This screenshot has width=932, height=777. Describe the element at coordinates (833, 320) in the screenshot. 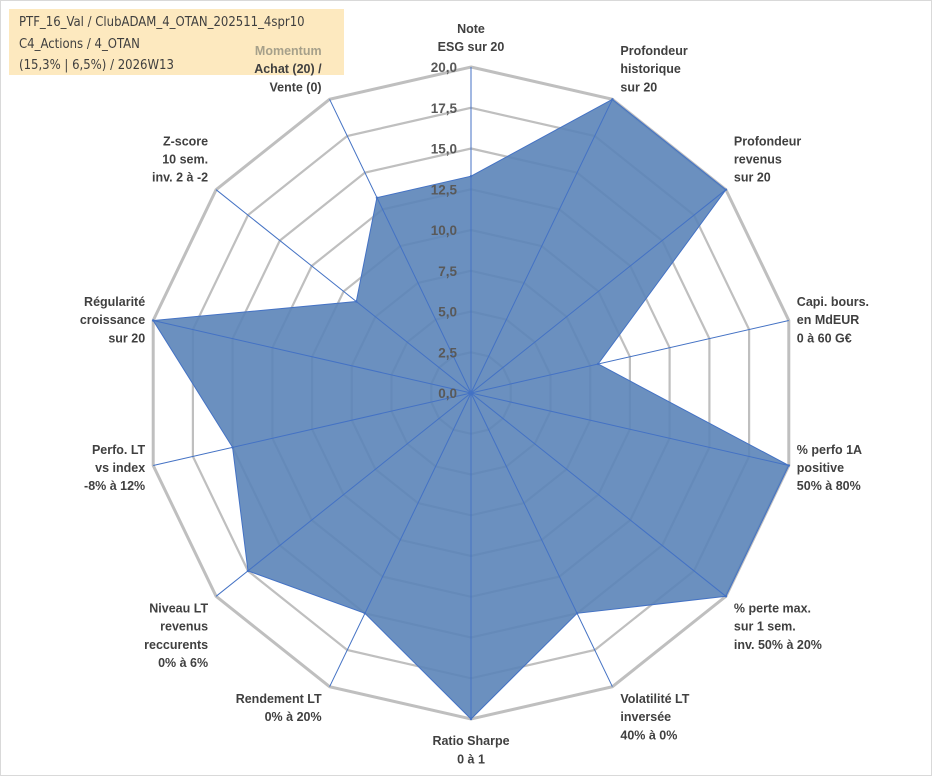

I see `axis-label: Capi. bours. en MdEUR 0 à 60 G€` at that location.